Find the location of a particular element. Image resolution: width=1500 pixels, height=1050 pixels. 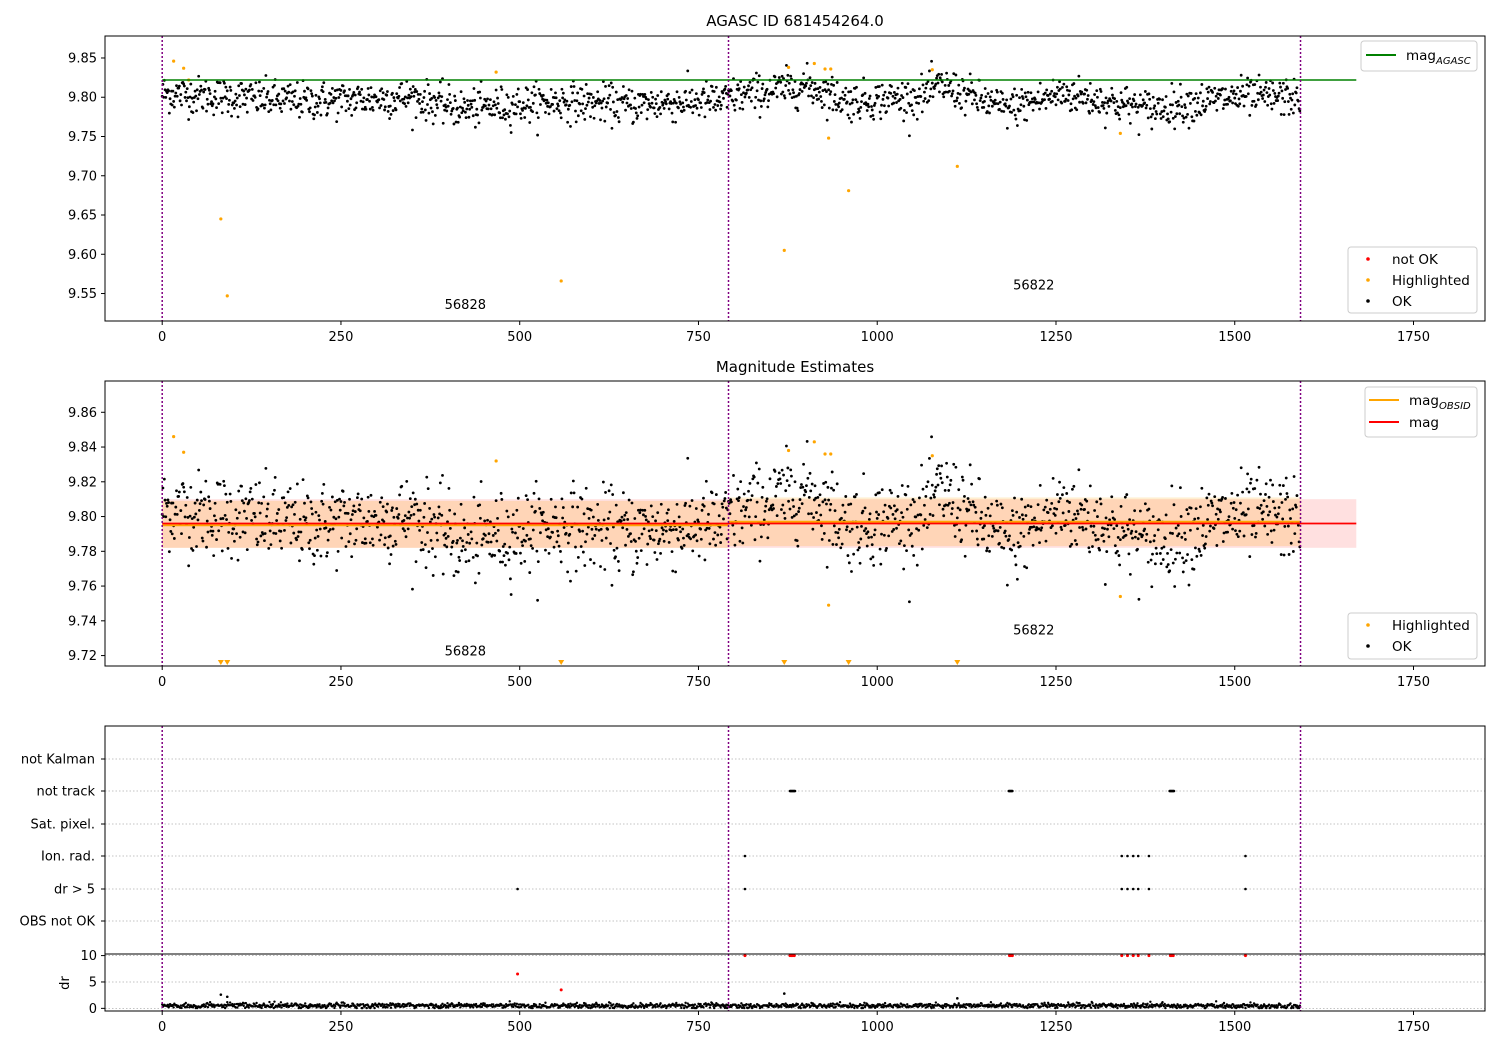

panel-magnitude-y-axis: 9.729.749.769.789.809.829.849.86 is located at coordinates (86, 535).